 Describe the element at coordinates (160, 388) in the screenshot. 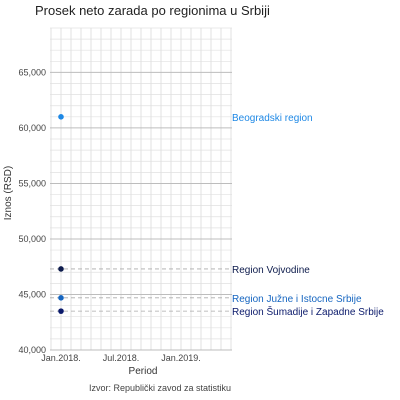

I see `chart-caption: Izvor: Republički zavod za statistiku` at that location.